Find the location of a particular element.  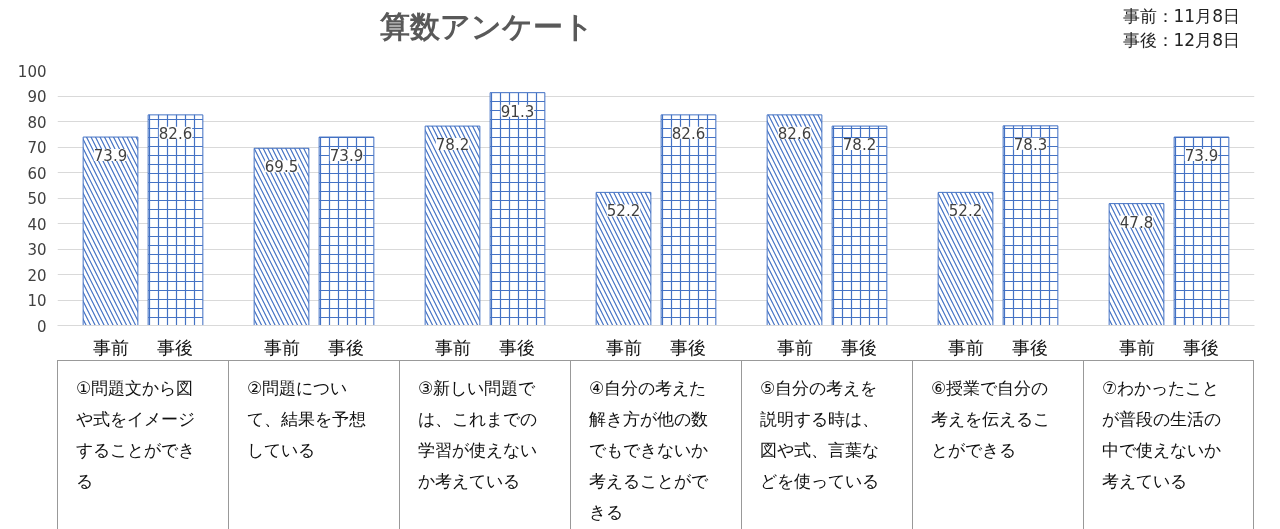

y-tick-label: 60 is located at coordinates (37, 173).